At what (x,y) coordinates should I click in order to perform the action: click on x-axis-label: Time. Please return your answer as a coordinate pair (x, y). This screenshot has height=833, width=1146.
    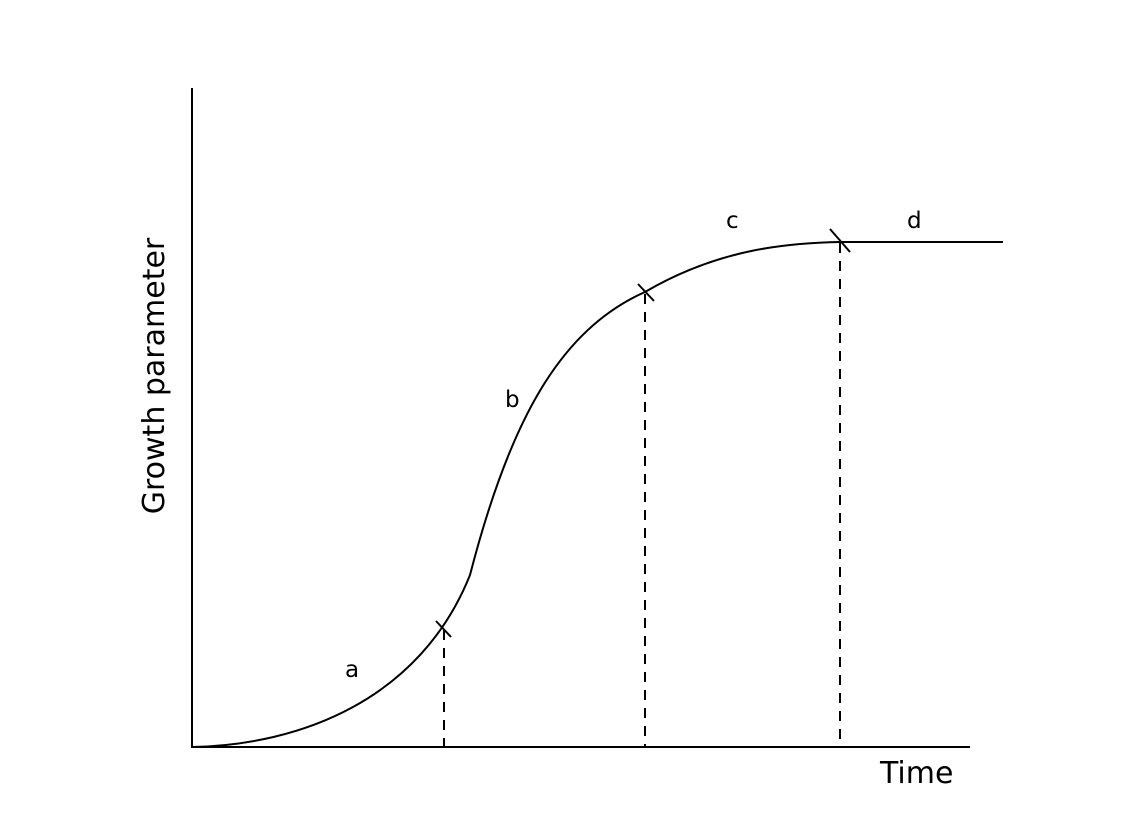
    Looking at the image, I should click on (916, 773).